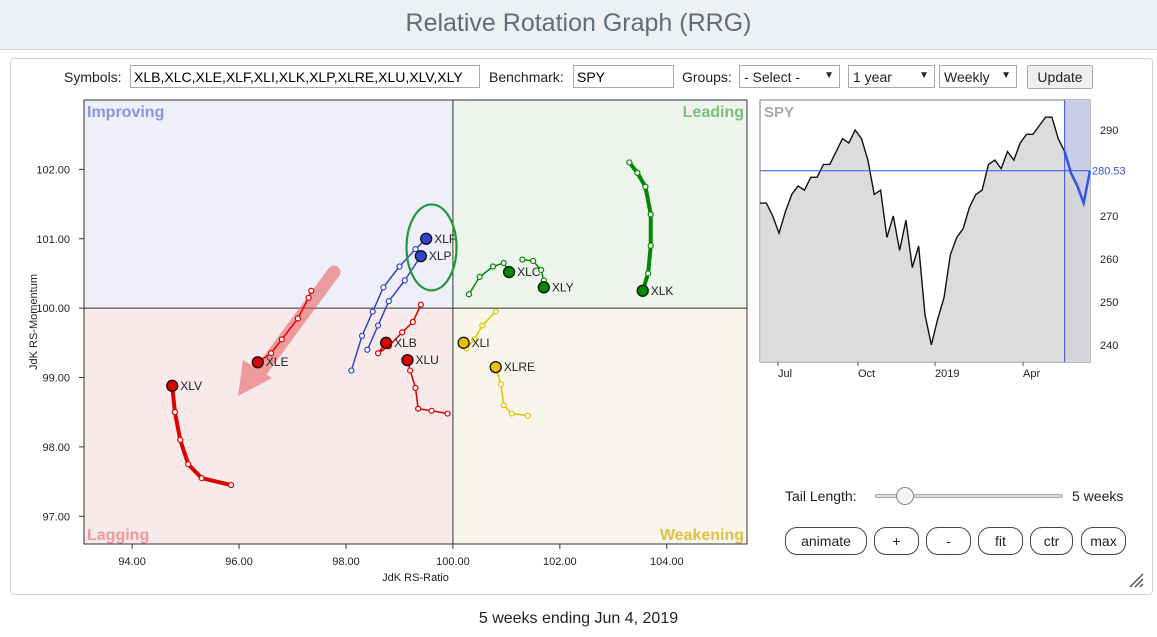 This screenshot has width=1157, height=637. What do you see at coordinates (125, 112) in the screenshot?
I see `quadrant-label-improving: Improving` at bounding box center [125, 112].